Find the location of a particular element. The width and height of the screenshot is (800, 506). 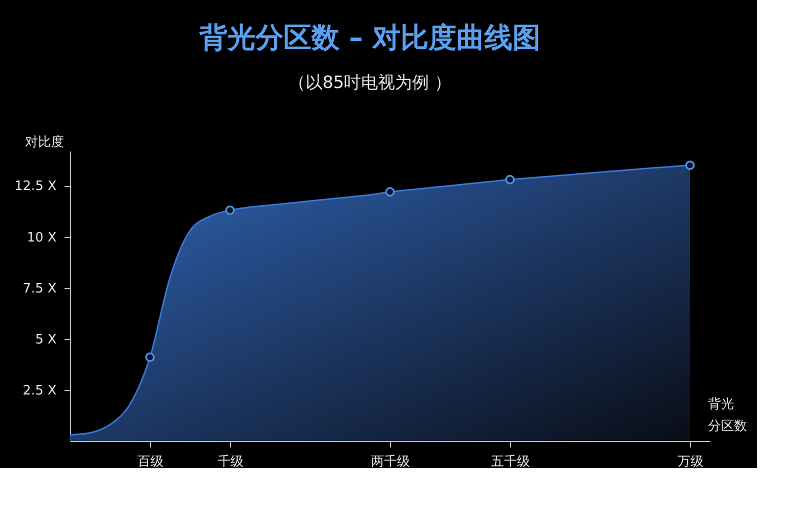

y-tick-label: 7.5 X is located at coordinates (39, 288).